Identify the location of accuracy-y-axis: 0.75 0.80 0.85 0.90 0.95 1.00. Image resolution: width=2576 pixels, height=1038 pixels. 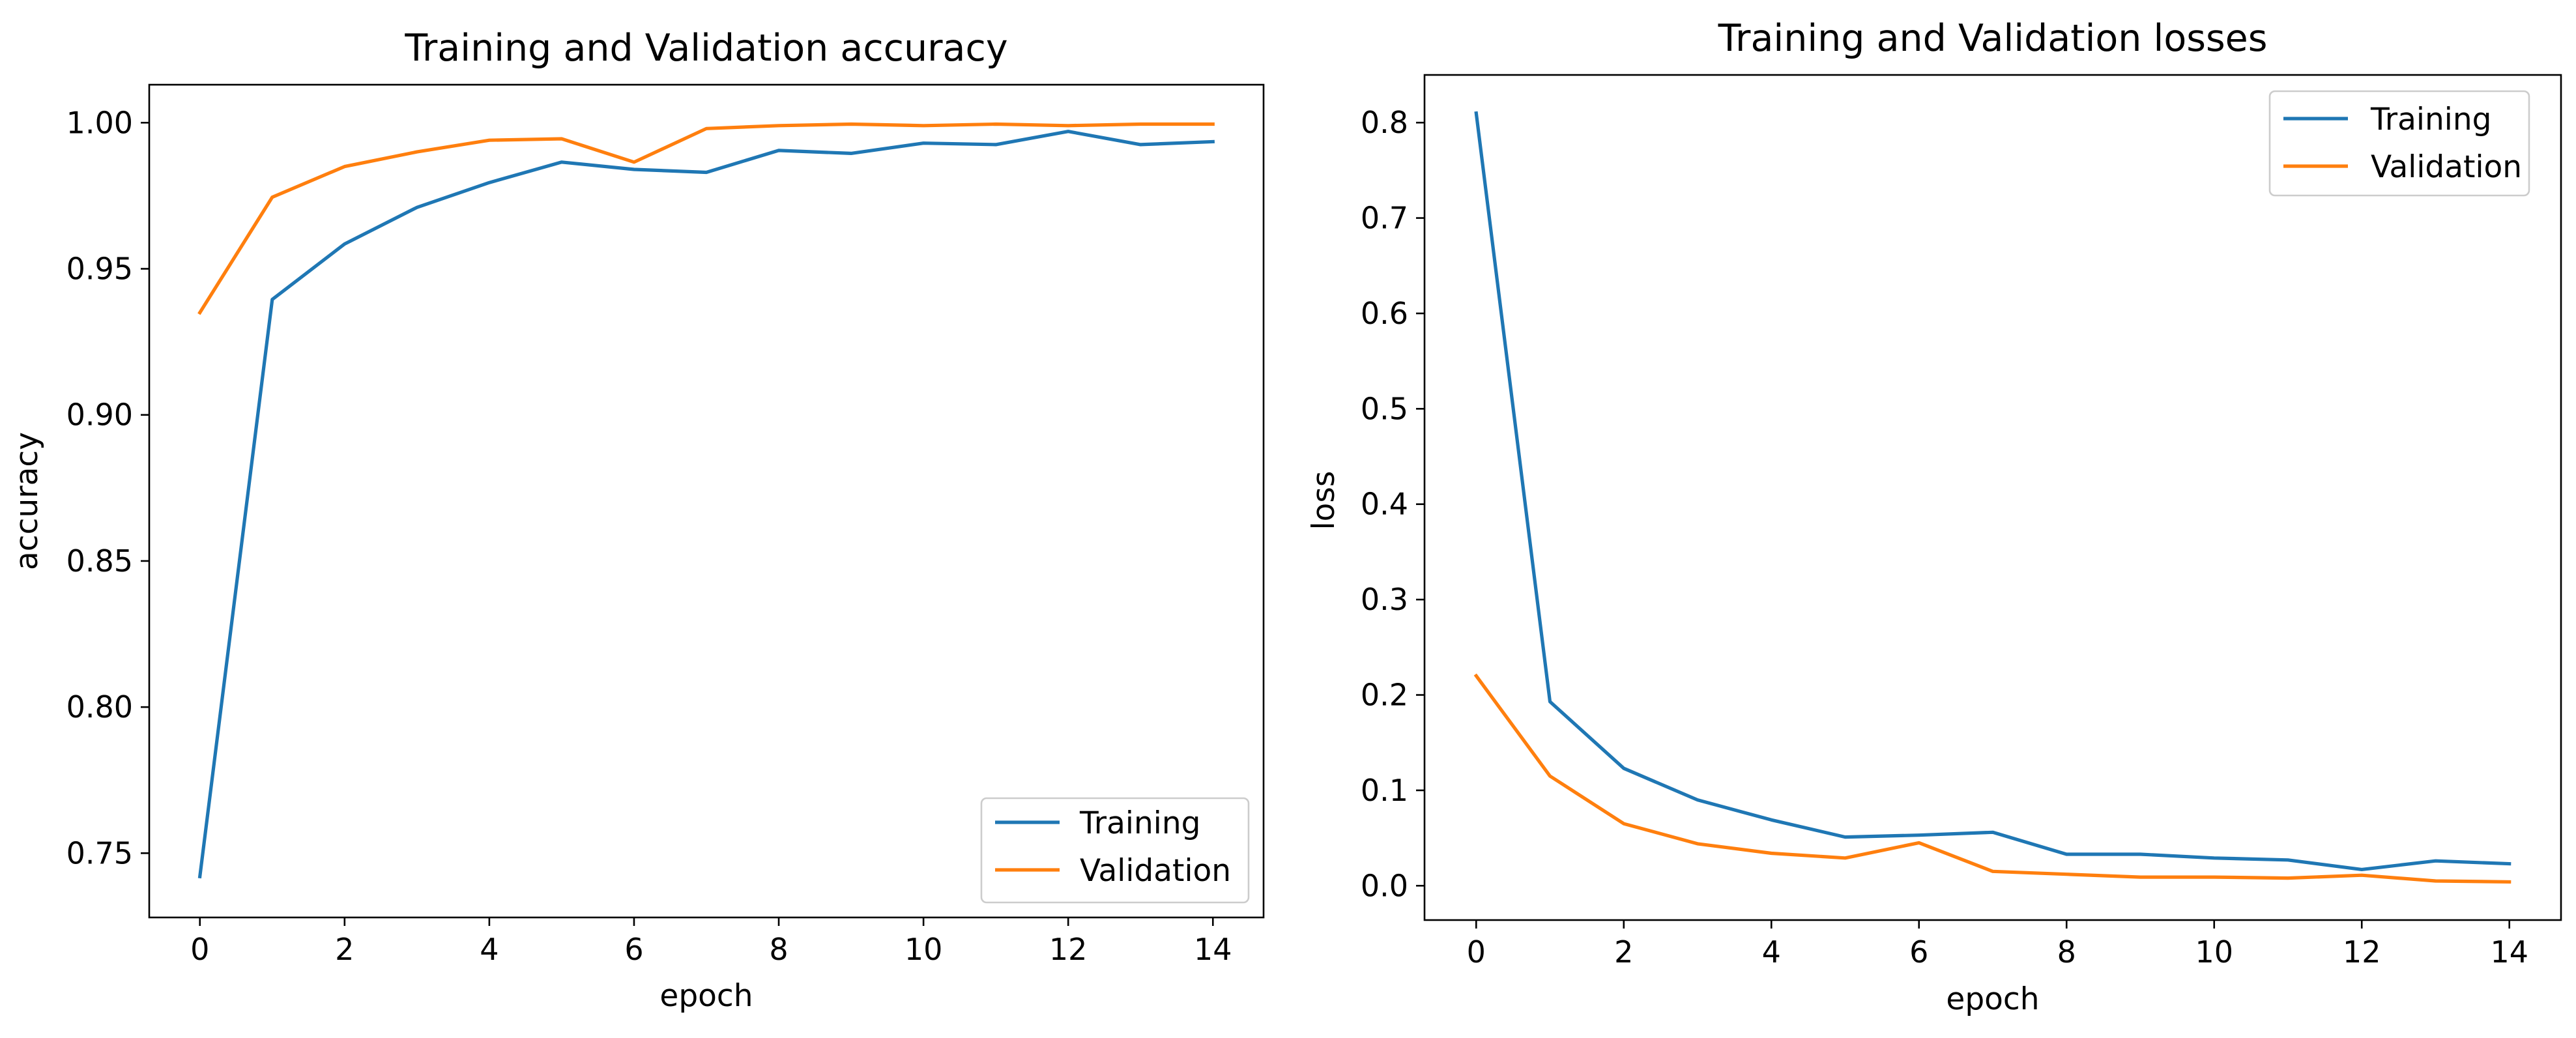
(107, 488).